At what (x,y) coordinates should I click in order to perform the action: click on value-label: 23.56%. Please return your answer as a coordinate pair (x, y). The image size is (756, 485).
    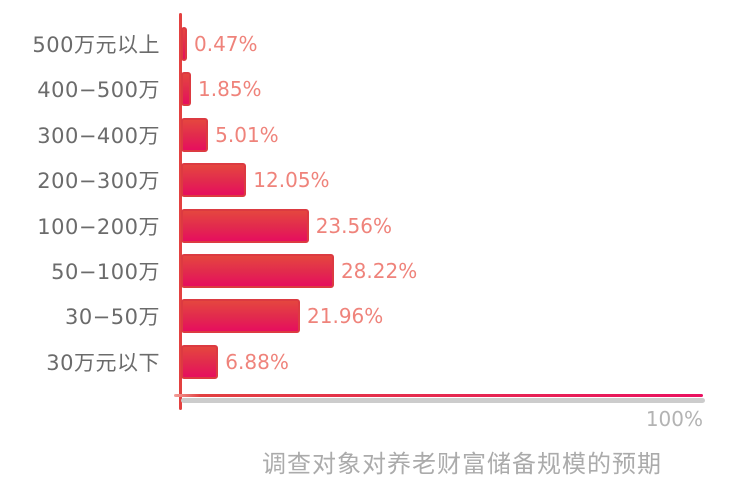
    Looking at the image, I should click on (353, 225).